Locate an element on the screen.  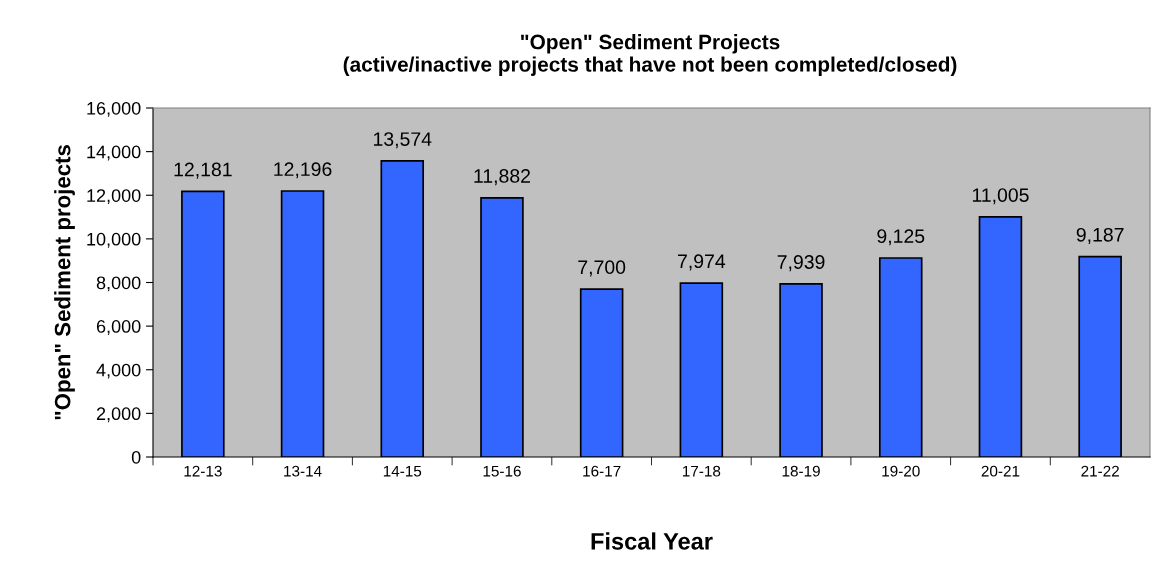
data-label: 12,196 is located at coordinates (303, 170).